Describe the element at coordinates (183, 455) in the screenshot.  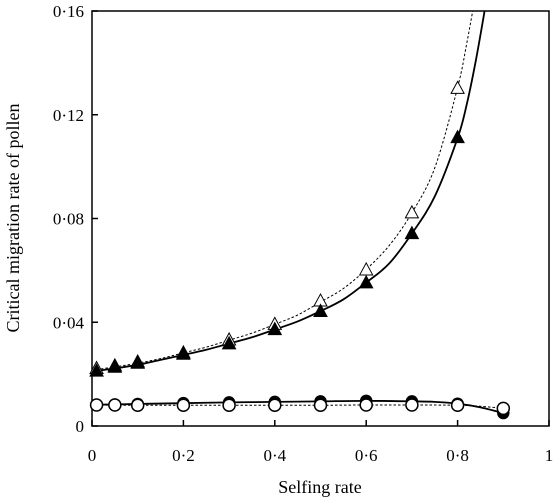
I see `x-tick-label: 0·2` at that location.